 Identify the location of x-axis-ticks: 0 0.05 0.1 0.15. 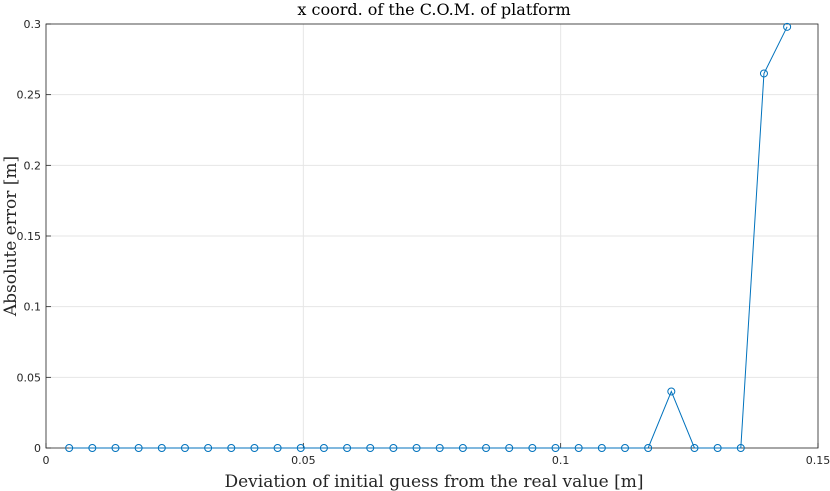
(436, 455).